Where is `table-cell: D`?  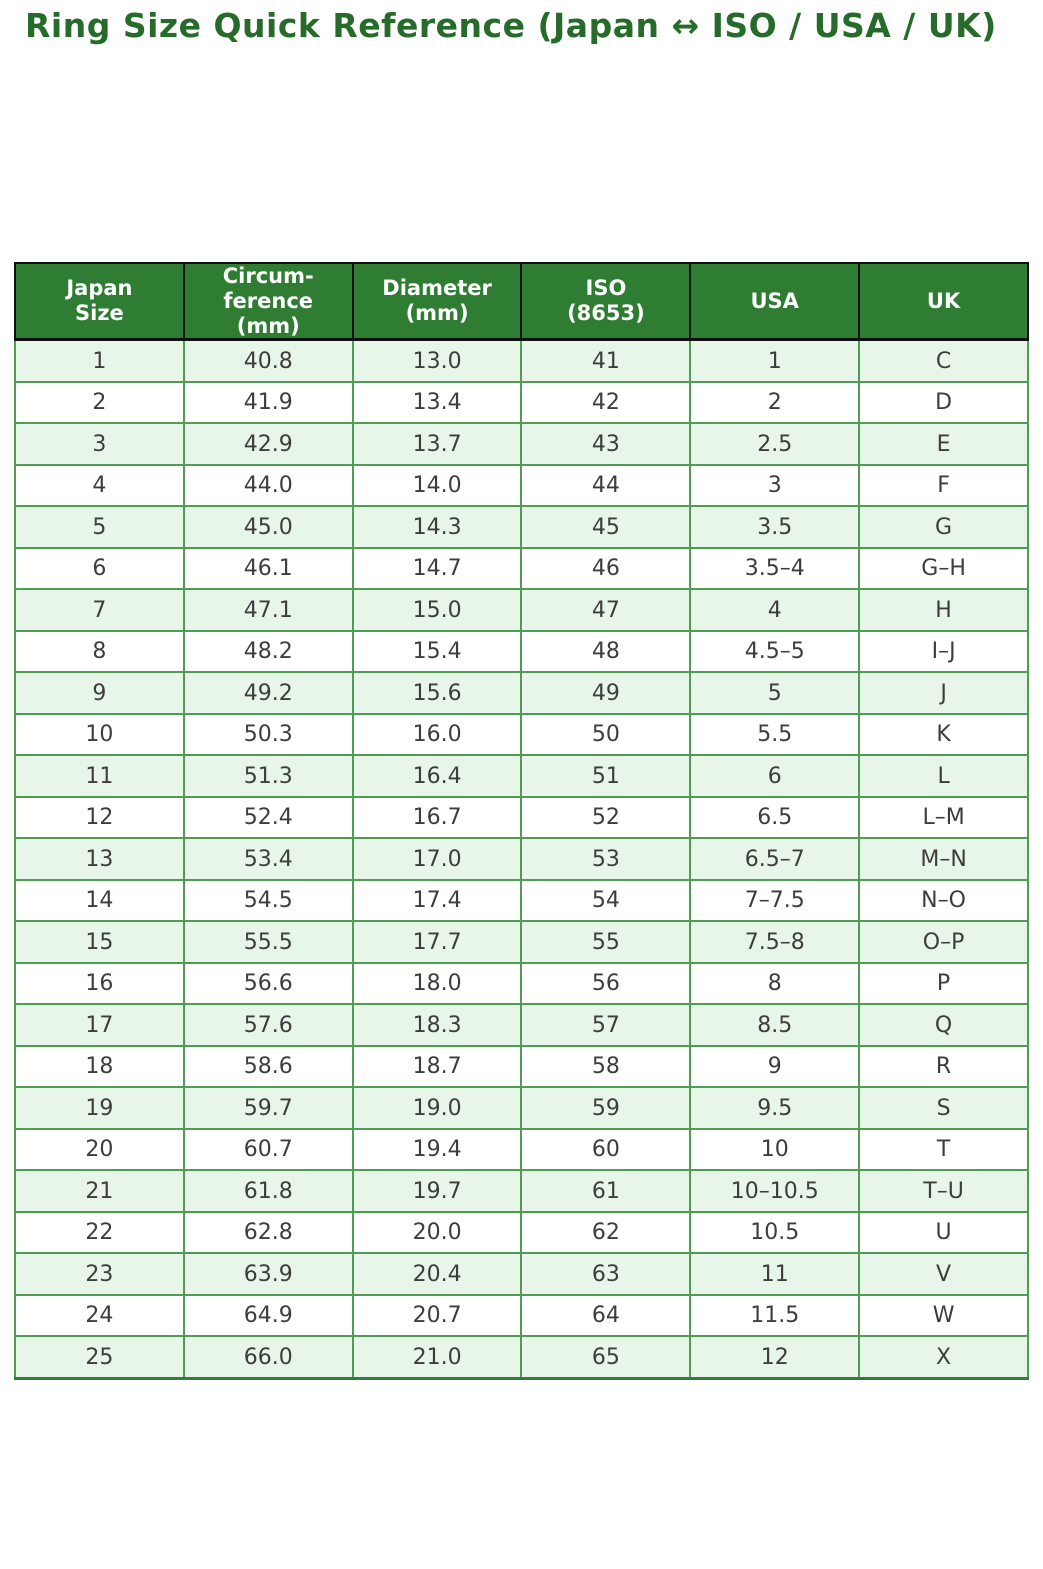
table-cell: D is located at coordinates (943, 402).